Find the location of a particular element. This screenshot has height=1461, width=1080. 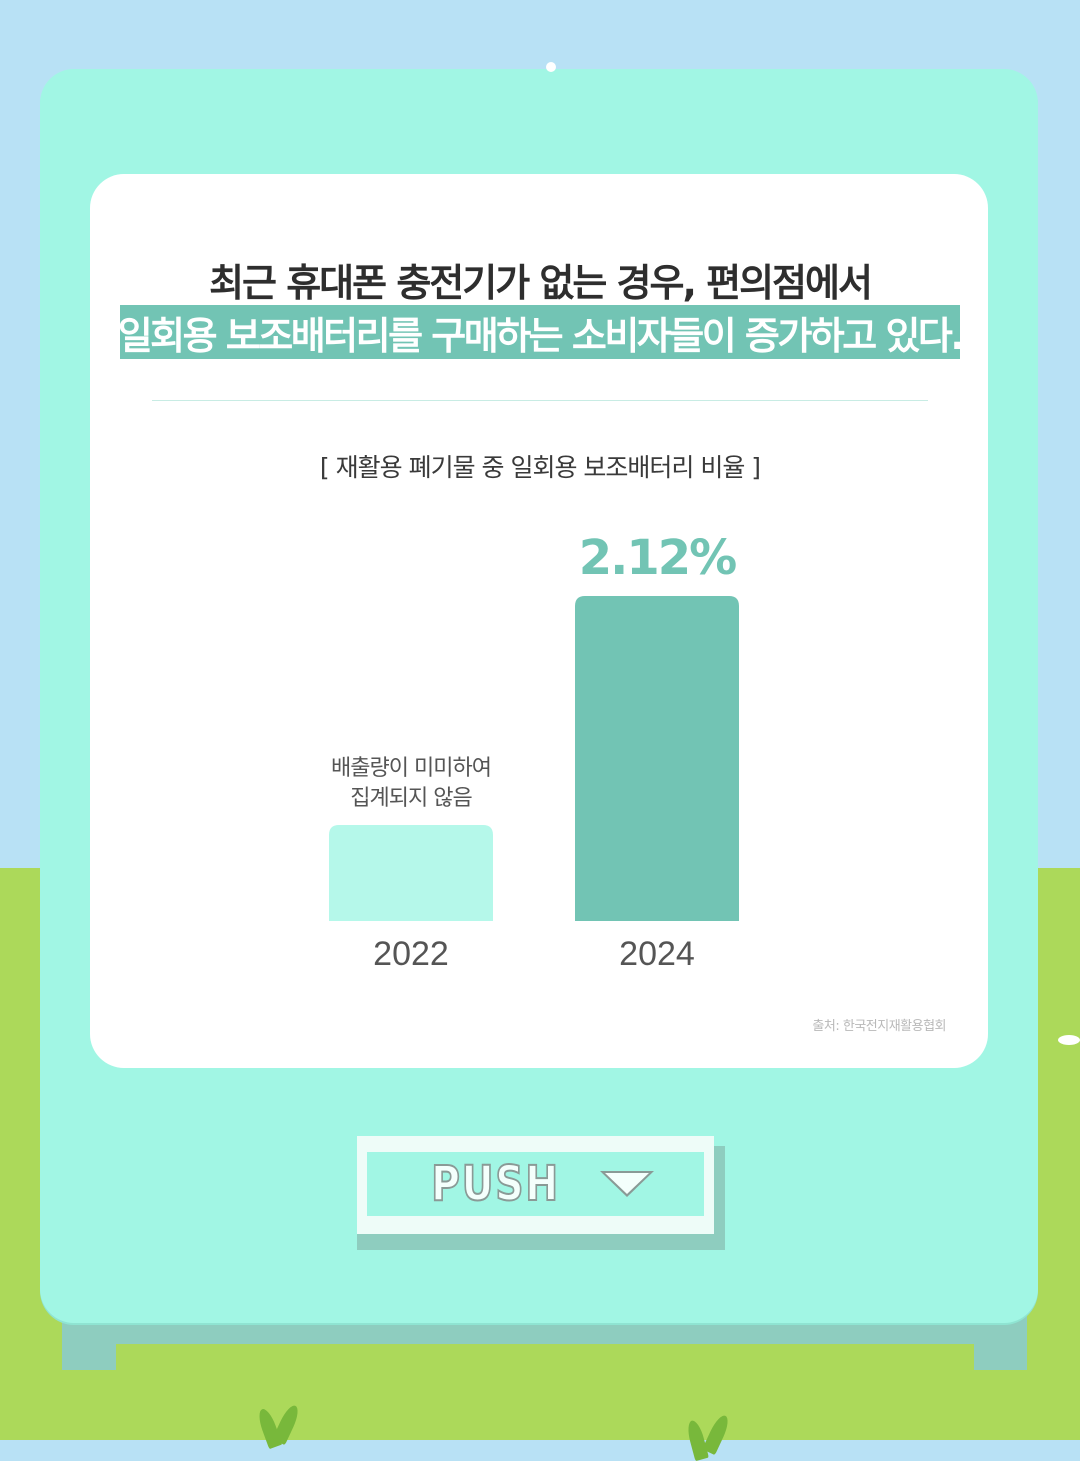

cloud-decoration is located at coordinates (1069, 1040).